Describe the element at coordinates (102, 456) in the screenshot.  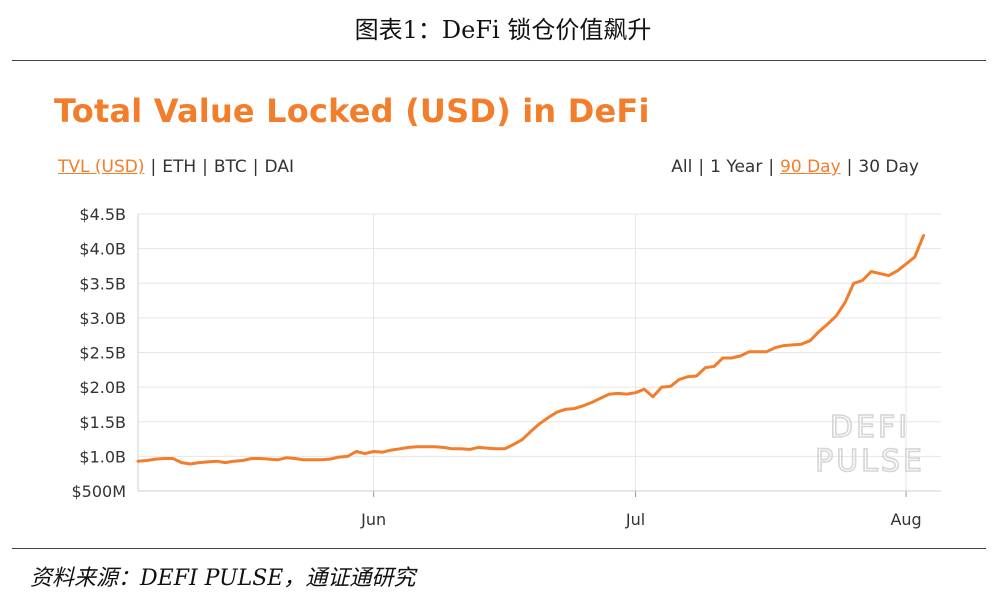
I see `y-tick-label: $1.0B` at that location.